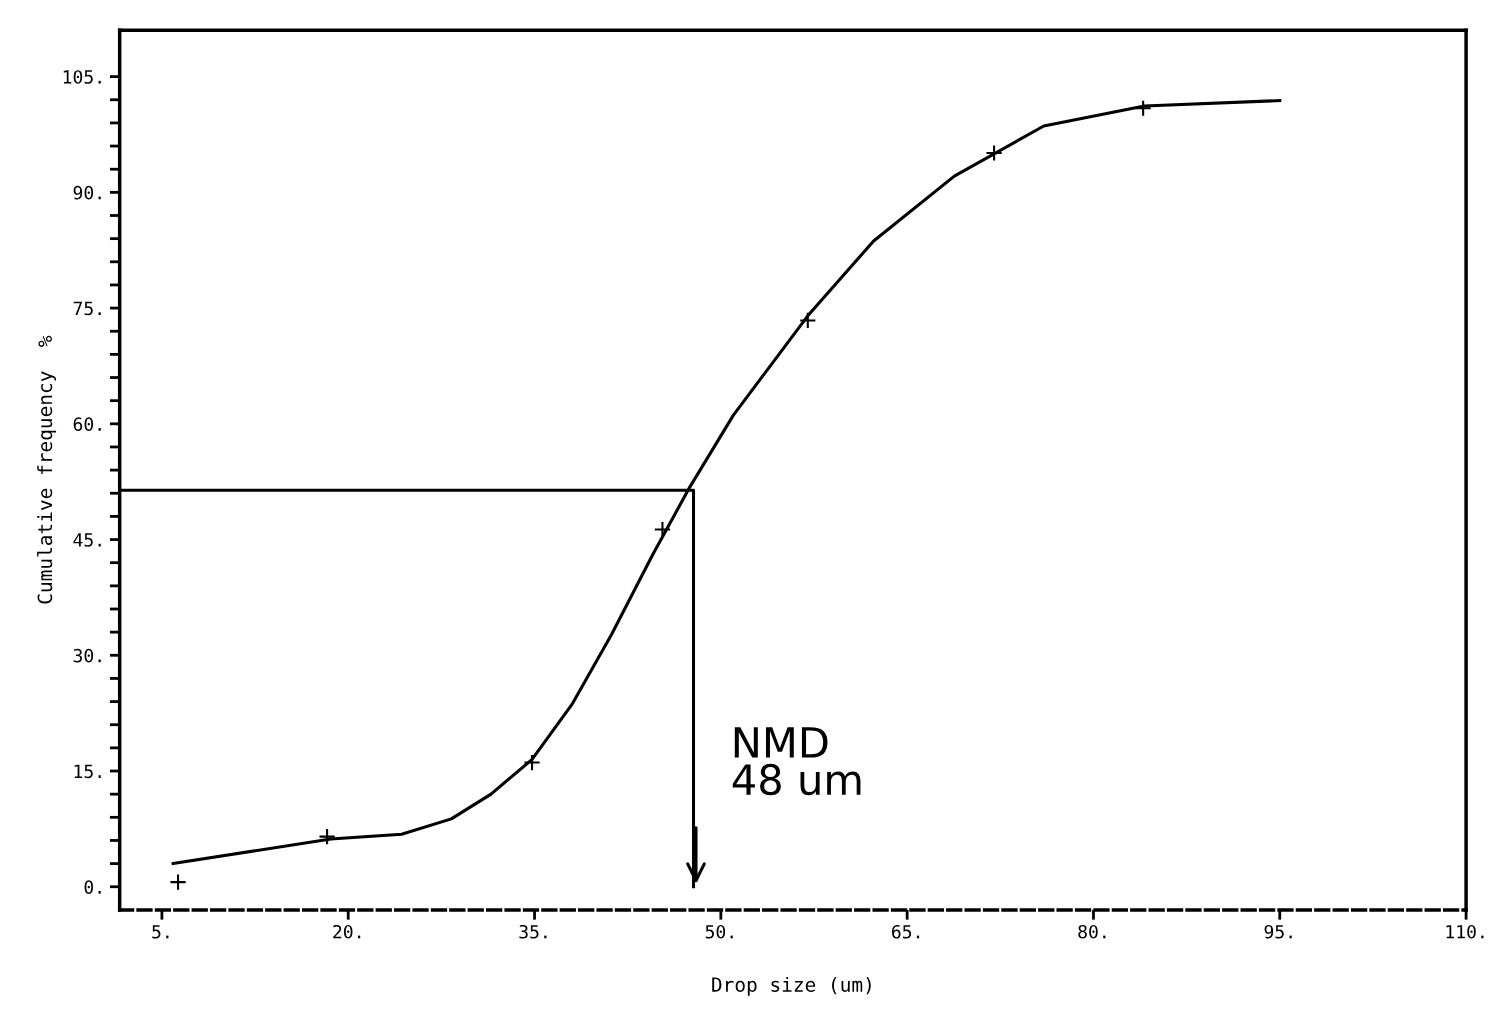  Describe the element at coordinates (92, 887) in the screenshot. I see `y-tick-label: 0.` at that location.